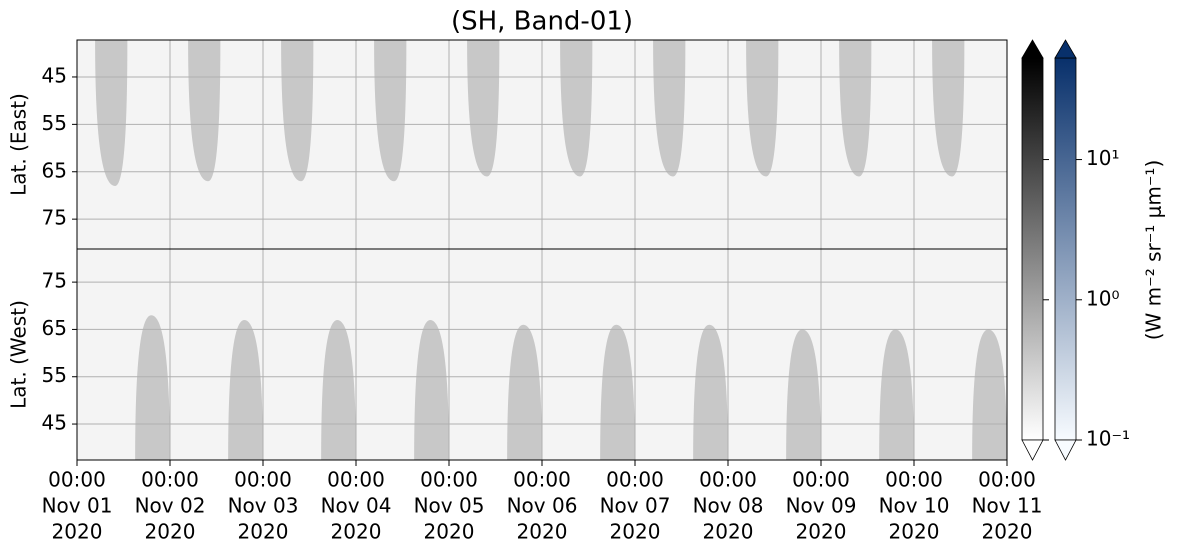 The width and height of the screenshot is (1181, 556). Describe the element at coordinates (19, 354) in the screenshot. I see `y-axis-label: Lat. (West)` at that location.